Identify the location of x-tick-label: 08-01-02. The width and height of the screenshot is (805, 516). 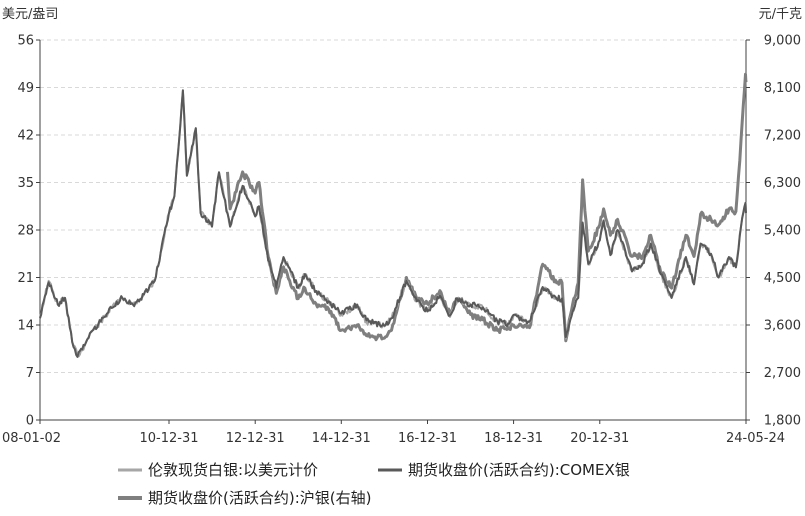
(31, 438).